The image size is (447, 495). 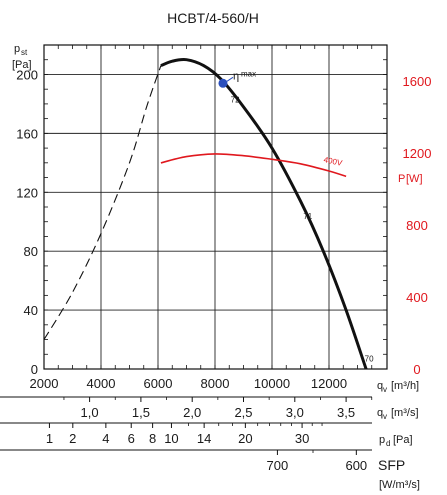 What do you see at coordinates (405, 413) in the screenshot?
I see `svg-text: [m³/s]` at bounding box center [405, 413].